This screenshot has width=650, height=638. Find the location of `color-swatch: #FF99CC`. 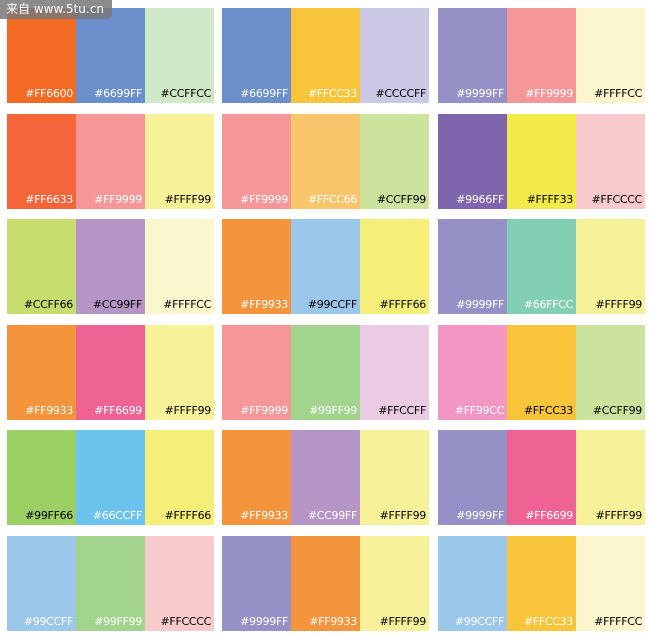

color-swatch: #FF99CC is located at coordinates (472, 372).